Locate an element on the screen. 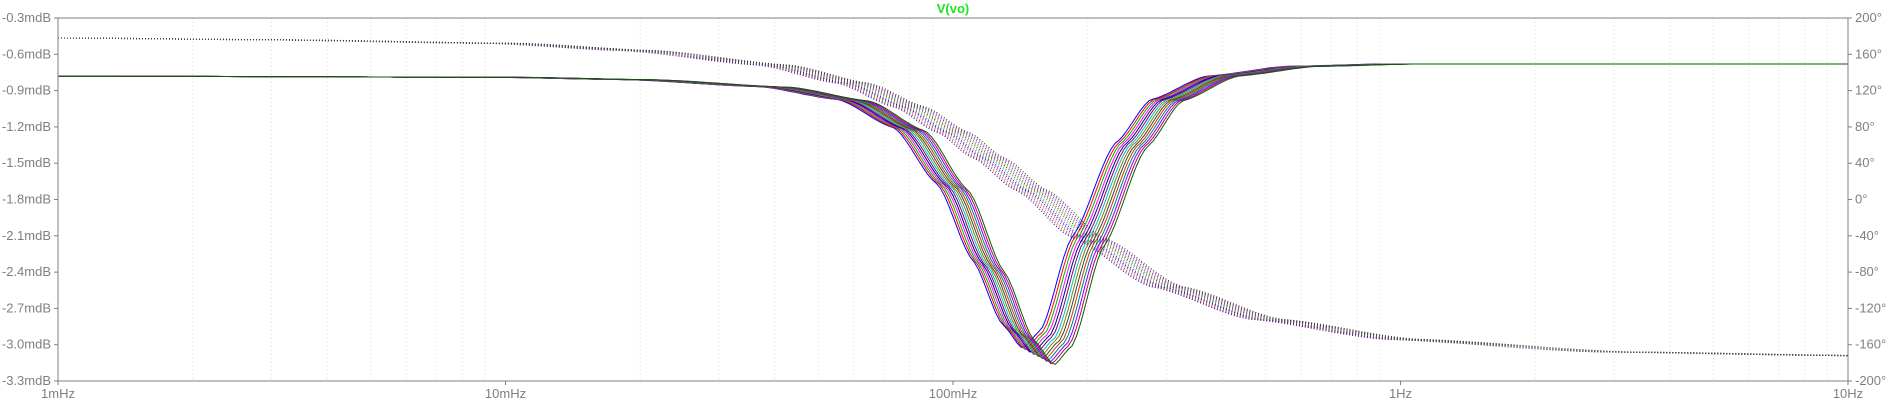  y-right-tick-label: 120° is located at coordinates (1868, 90).